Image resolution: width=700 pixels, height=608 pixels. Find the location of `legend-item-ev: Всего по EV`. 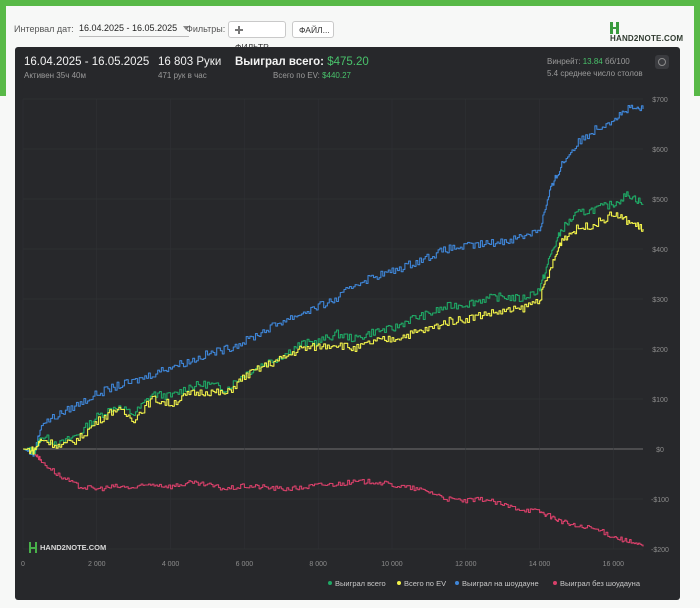

legend-item-ev: Всего по EV is located at coordinates (421, 583).